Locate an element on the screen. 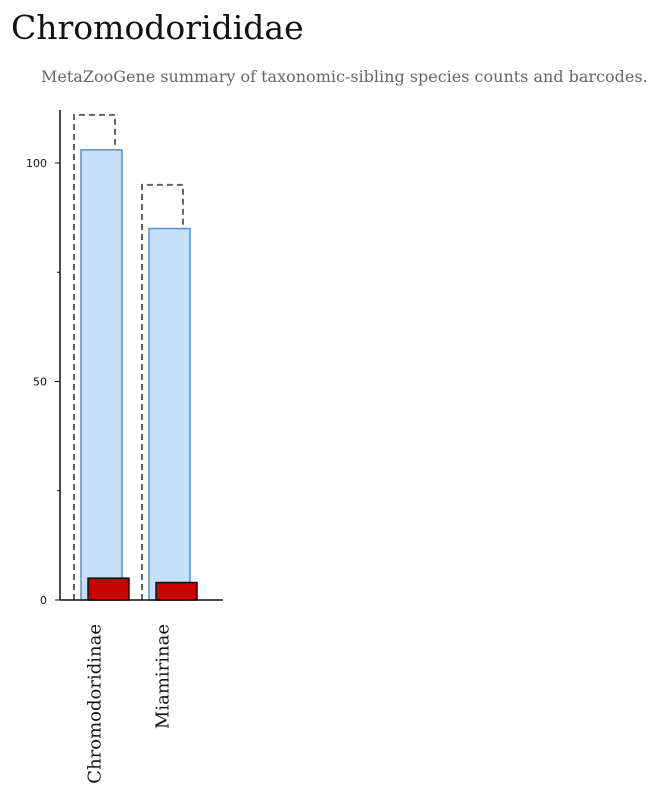 The image size is (652, 800). barcode-bar-chromodoridinae is located at coordinates (108, 589).